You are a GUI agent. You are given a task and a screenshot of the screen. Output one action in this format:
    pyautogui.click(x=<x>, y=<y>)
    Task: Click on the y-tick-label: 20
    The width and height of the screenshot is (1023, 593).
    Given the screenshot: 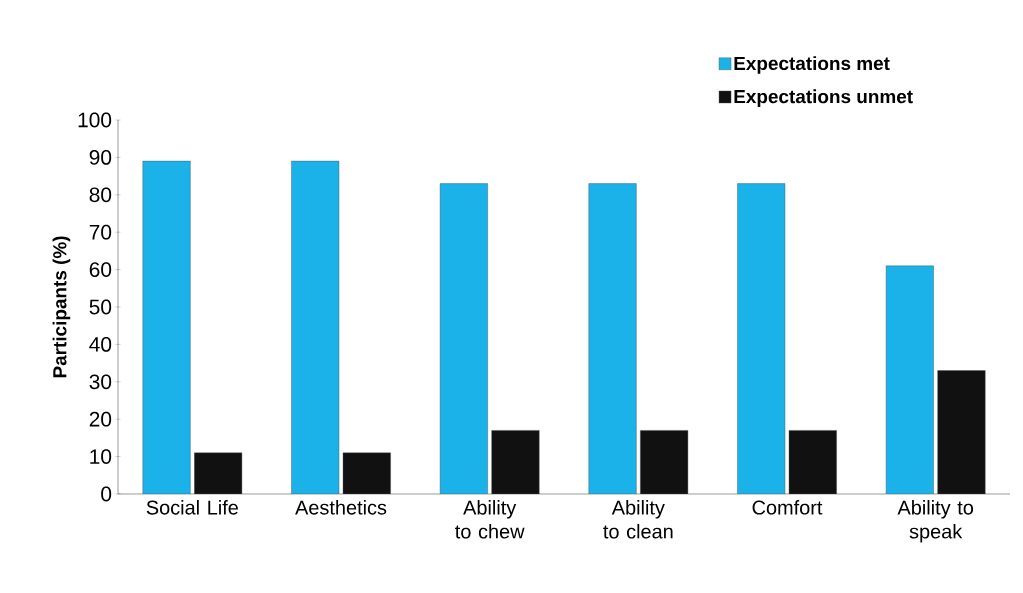 What is the action you would take?
    pyautogui.click(x=100, y=419)
    